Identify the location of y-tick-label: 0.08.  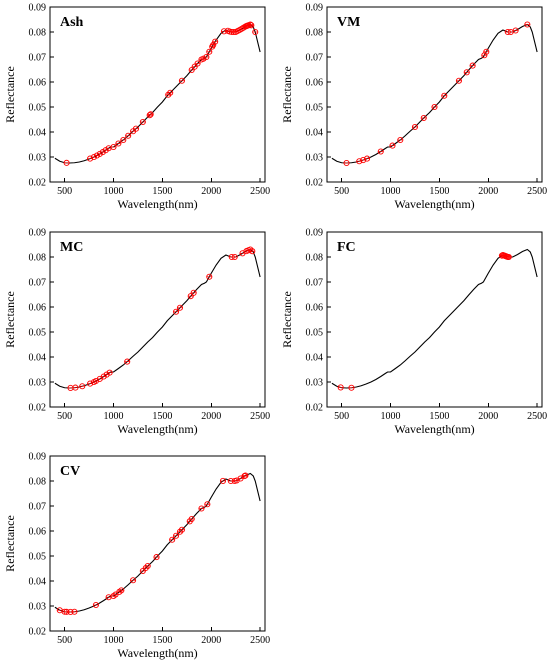
(38, 258).